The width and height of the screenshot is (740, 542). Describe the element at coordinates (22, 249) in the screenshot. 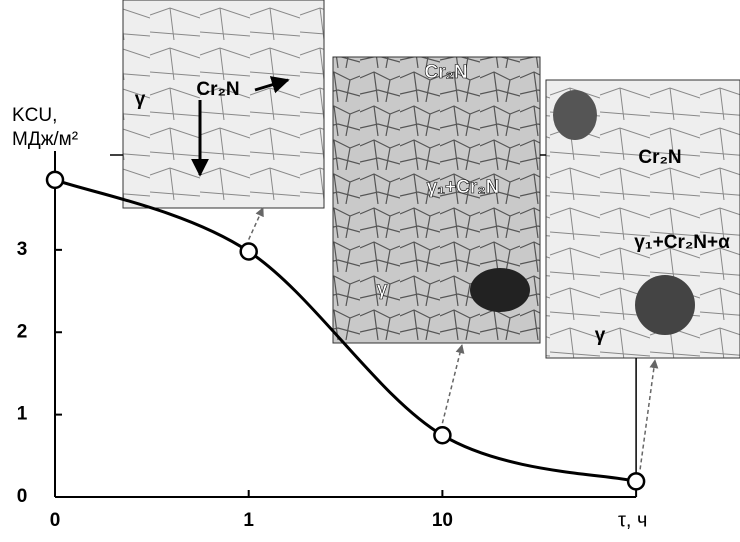

I see `y-tick-label: 3` at that location.